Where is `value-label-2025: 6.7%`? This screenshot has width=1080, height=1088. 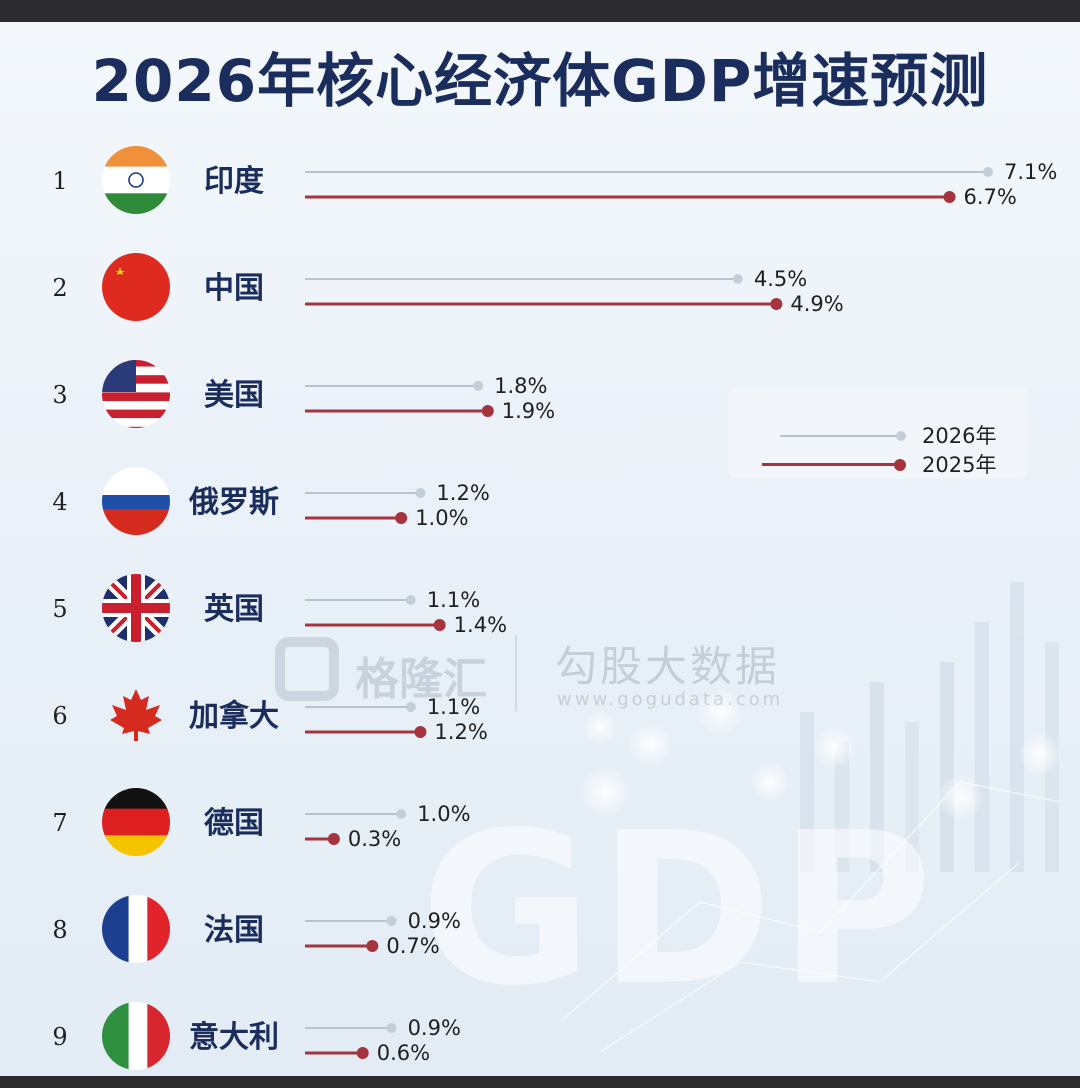 value-label-2025: 6.7% is located at coordinates (990, 197).